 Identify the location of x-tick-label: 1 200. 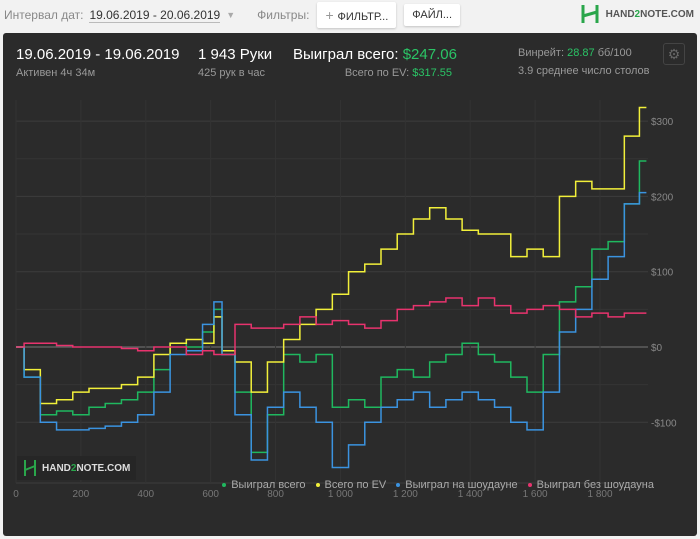
(405, 494).